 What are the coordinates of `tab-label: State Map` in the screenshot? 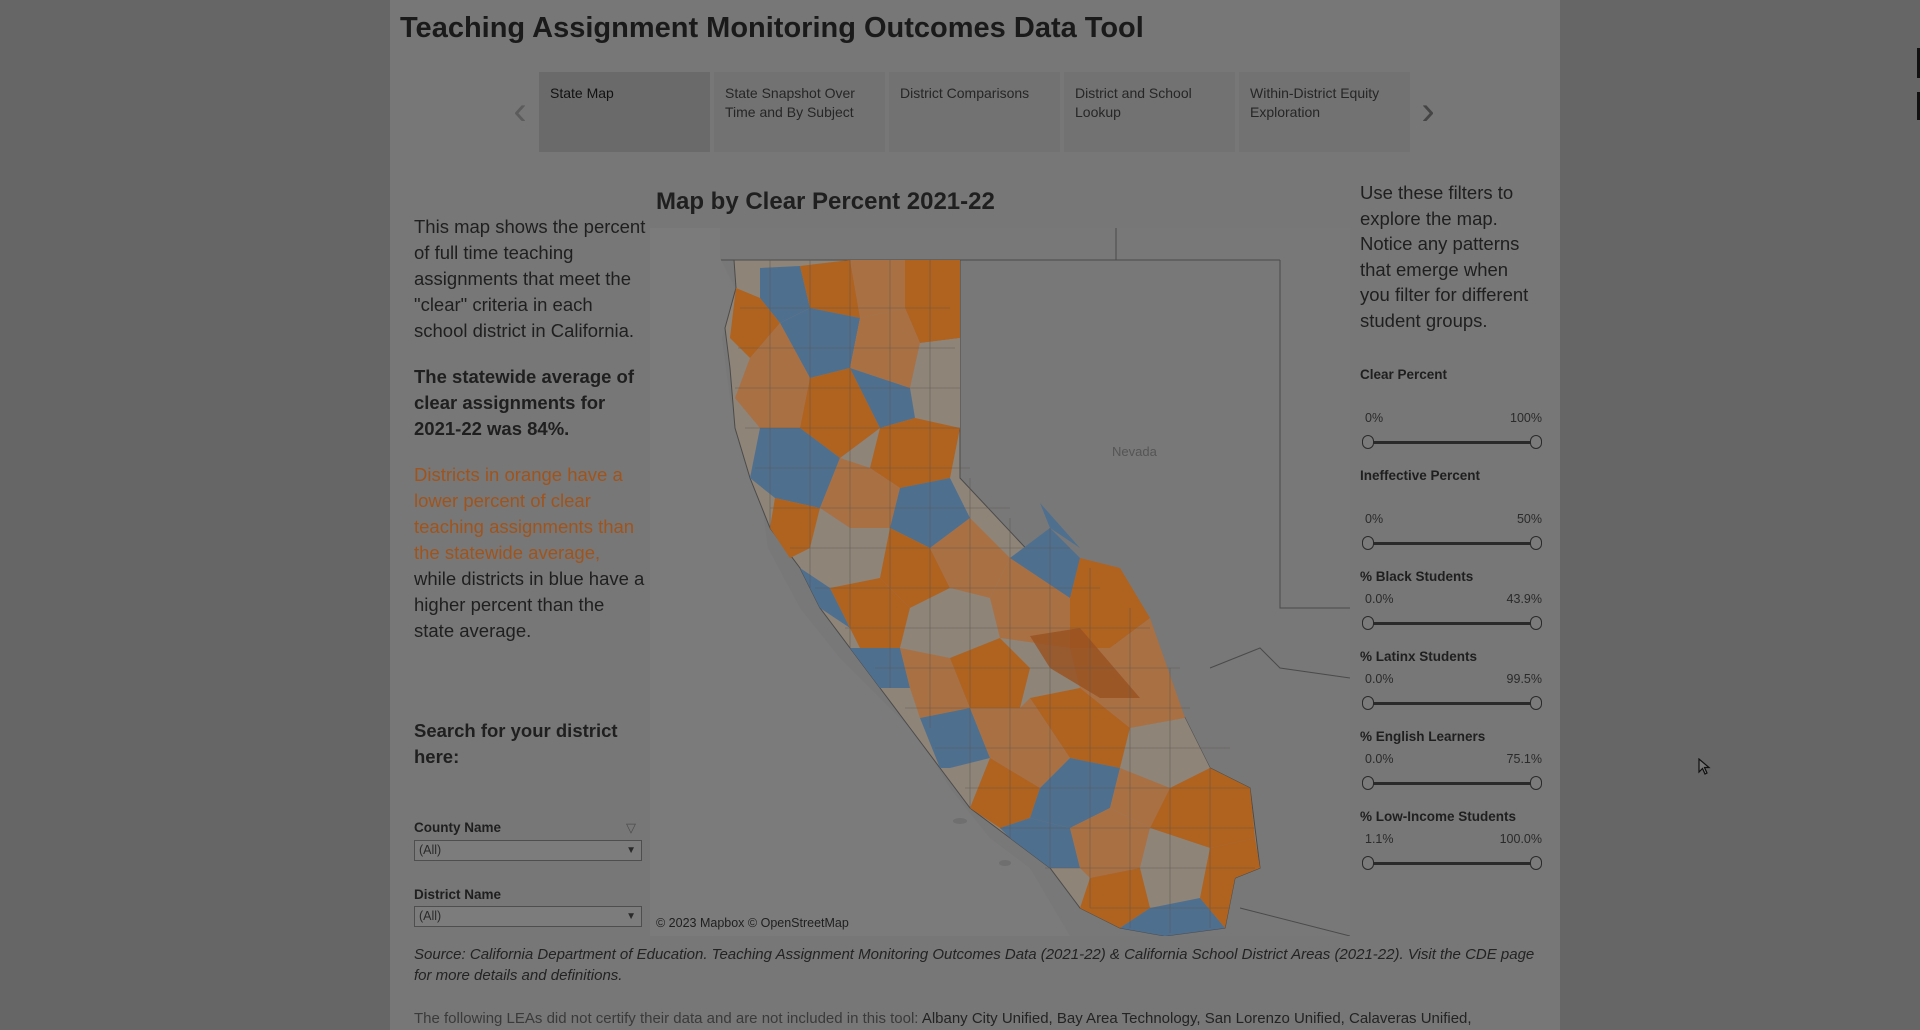 It's located at (582, 93).